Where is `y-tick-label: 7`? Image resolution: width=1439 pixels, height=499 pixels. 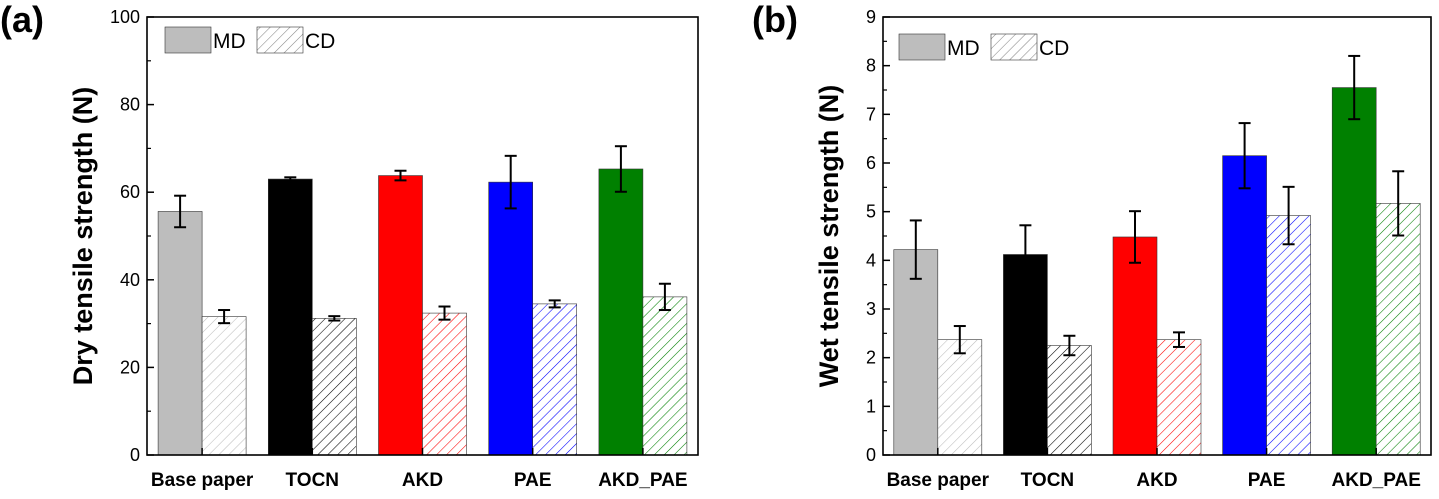
y-tick-label: 7 is located at coordinates (871, 114).